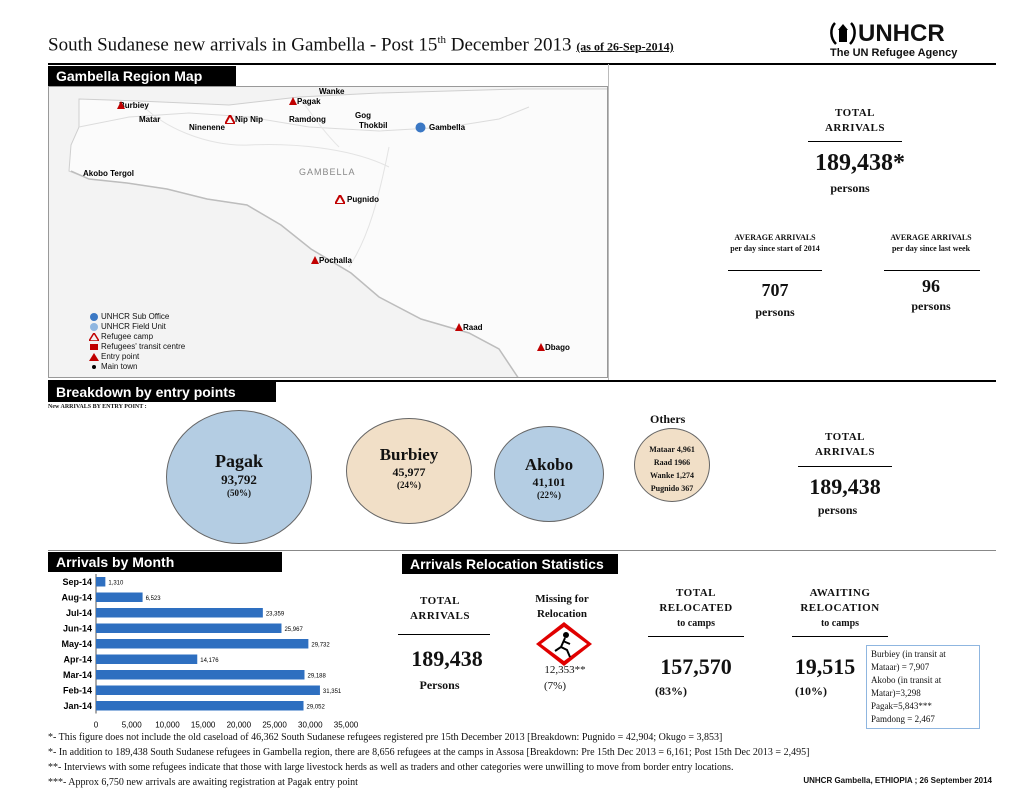 Image resolution: width=1024 pixels, height=791 pixels. Describe the element at coordinates (239, 725) in the screenshot. I see `x-tick-label: 20,000` at that location.